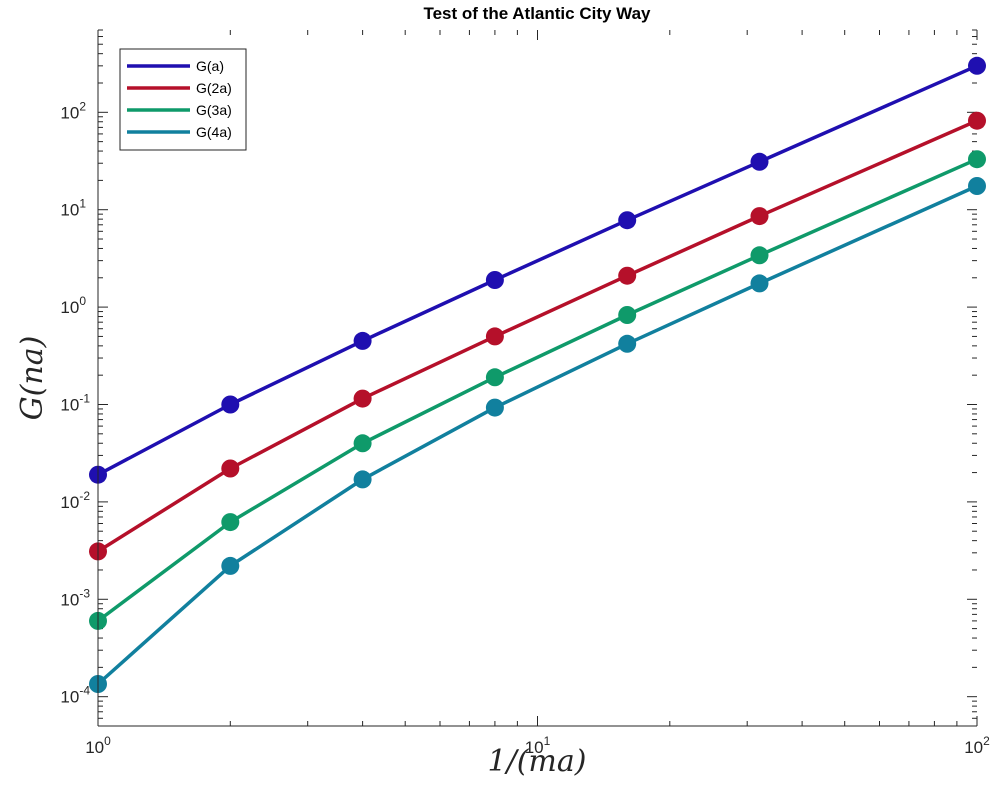  What do you see at coordinates (73, 208) in the screenshot?
I see `y-tick-label: 10¹` at bounding box center [73, 208].